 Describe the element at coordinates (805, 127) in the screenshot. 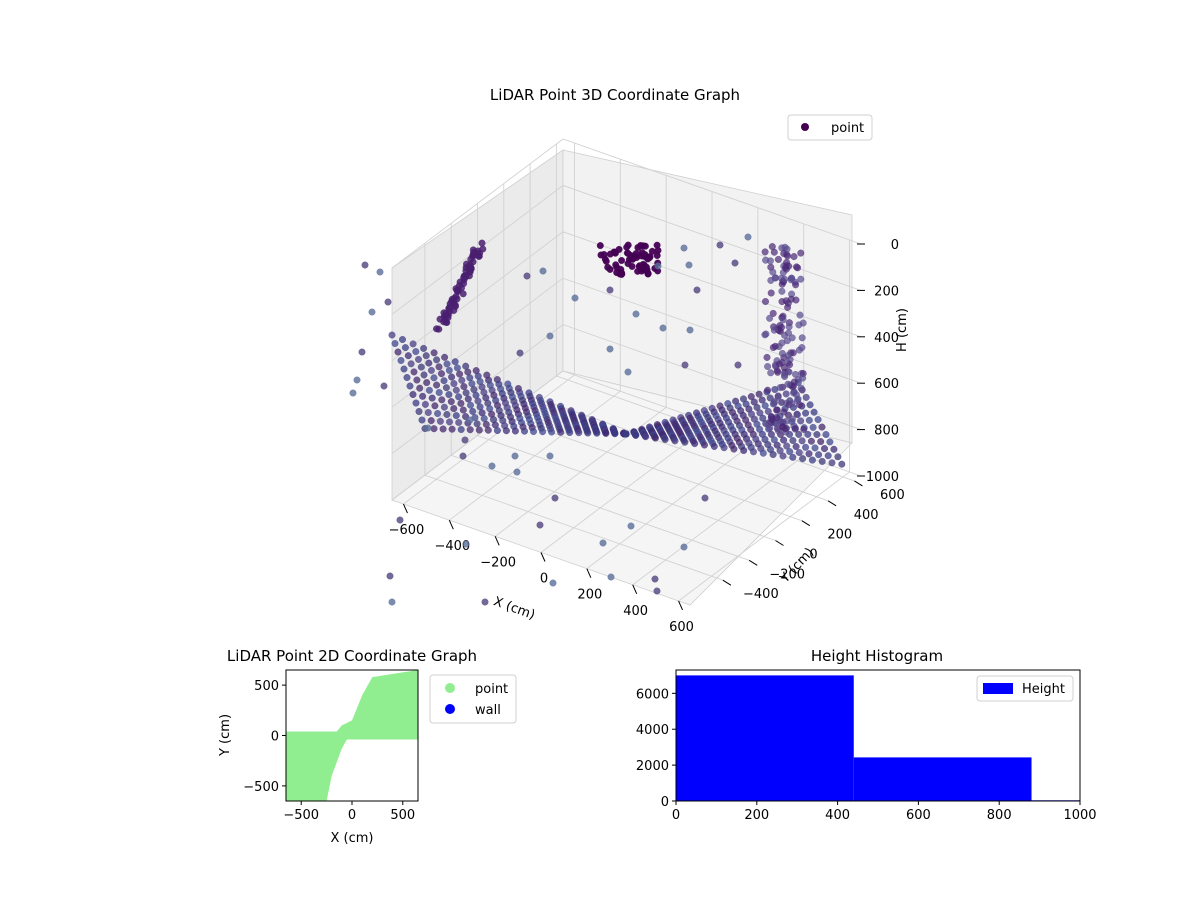

I see `legend-3d-marker` at that location.